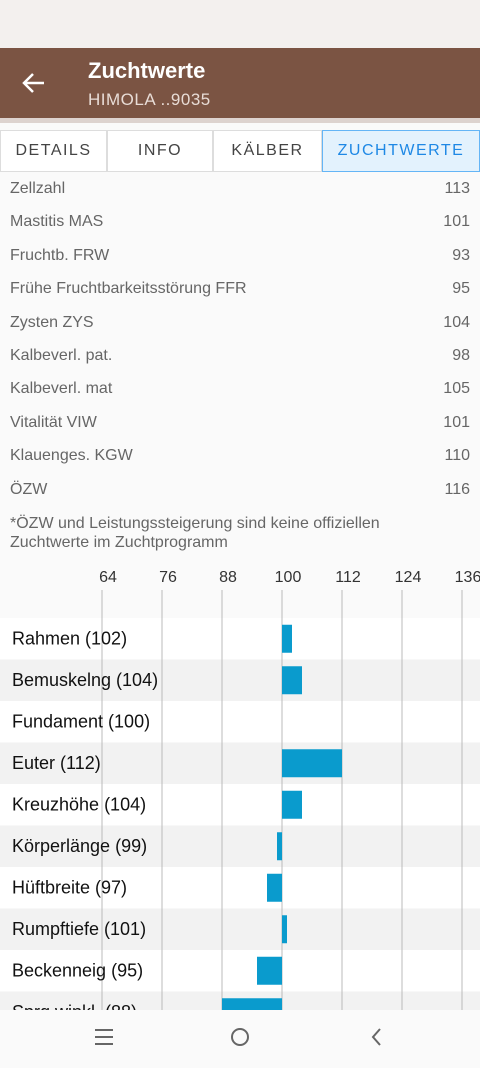 This screenshot has width=480, height=1068. What do you see at coordinates (228, 577) in the screenshot?
I see `x-tick-label: 88` at bounding box center [228, 577].